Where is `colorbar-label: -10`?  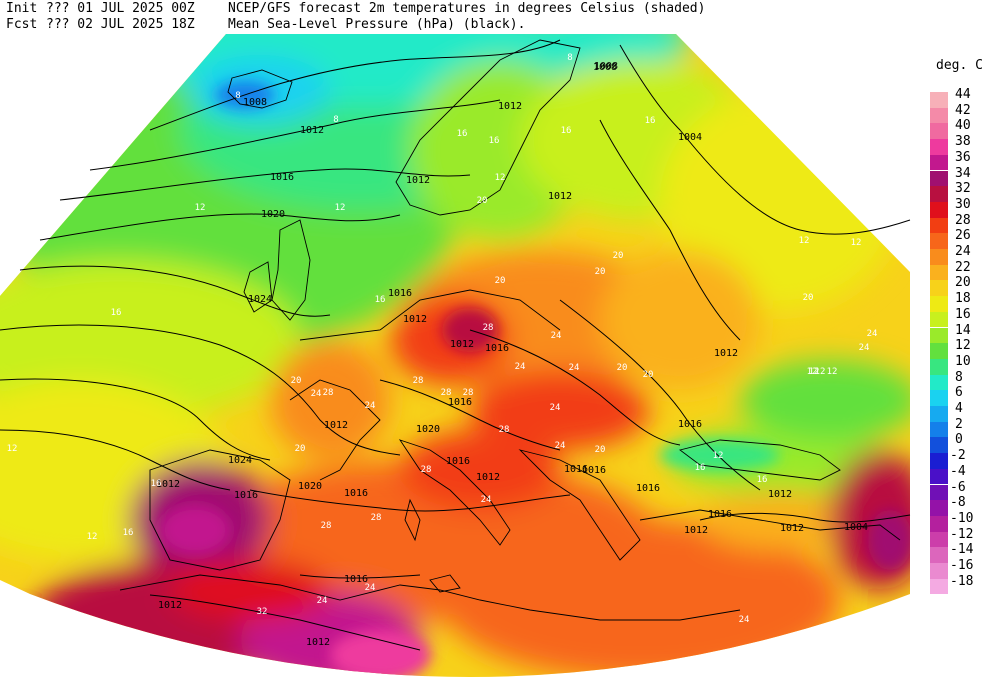
colorbar-label: -10 is located at coordinates (962, 518).